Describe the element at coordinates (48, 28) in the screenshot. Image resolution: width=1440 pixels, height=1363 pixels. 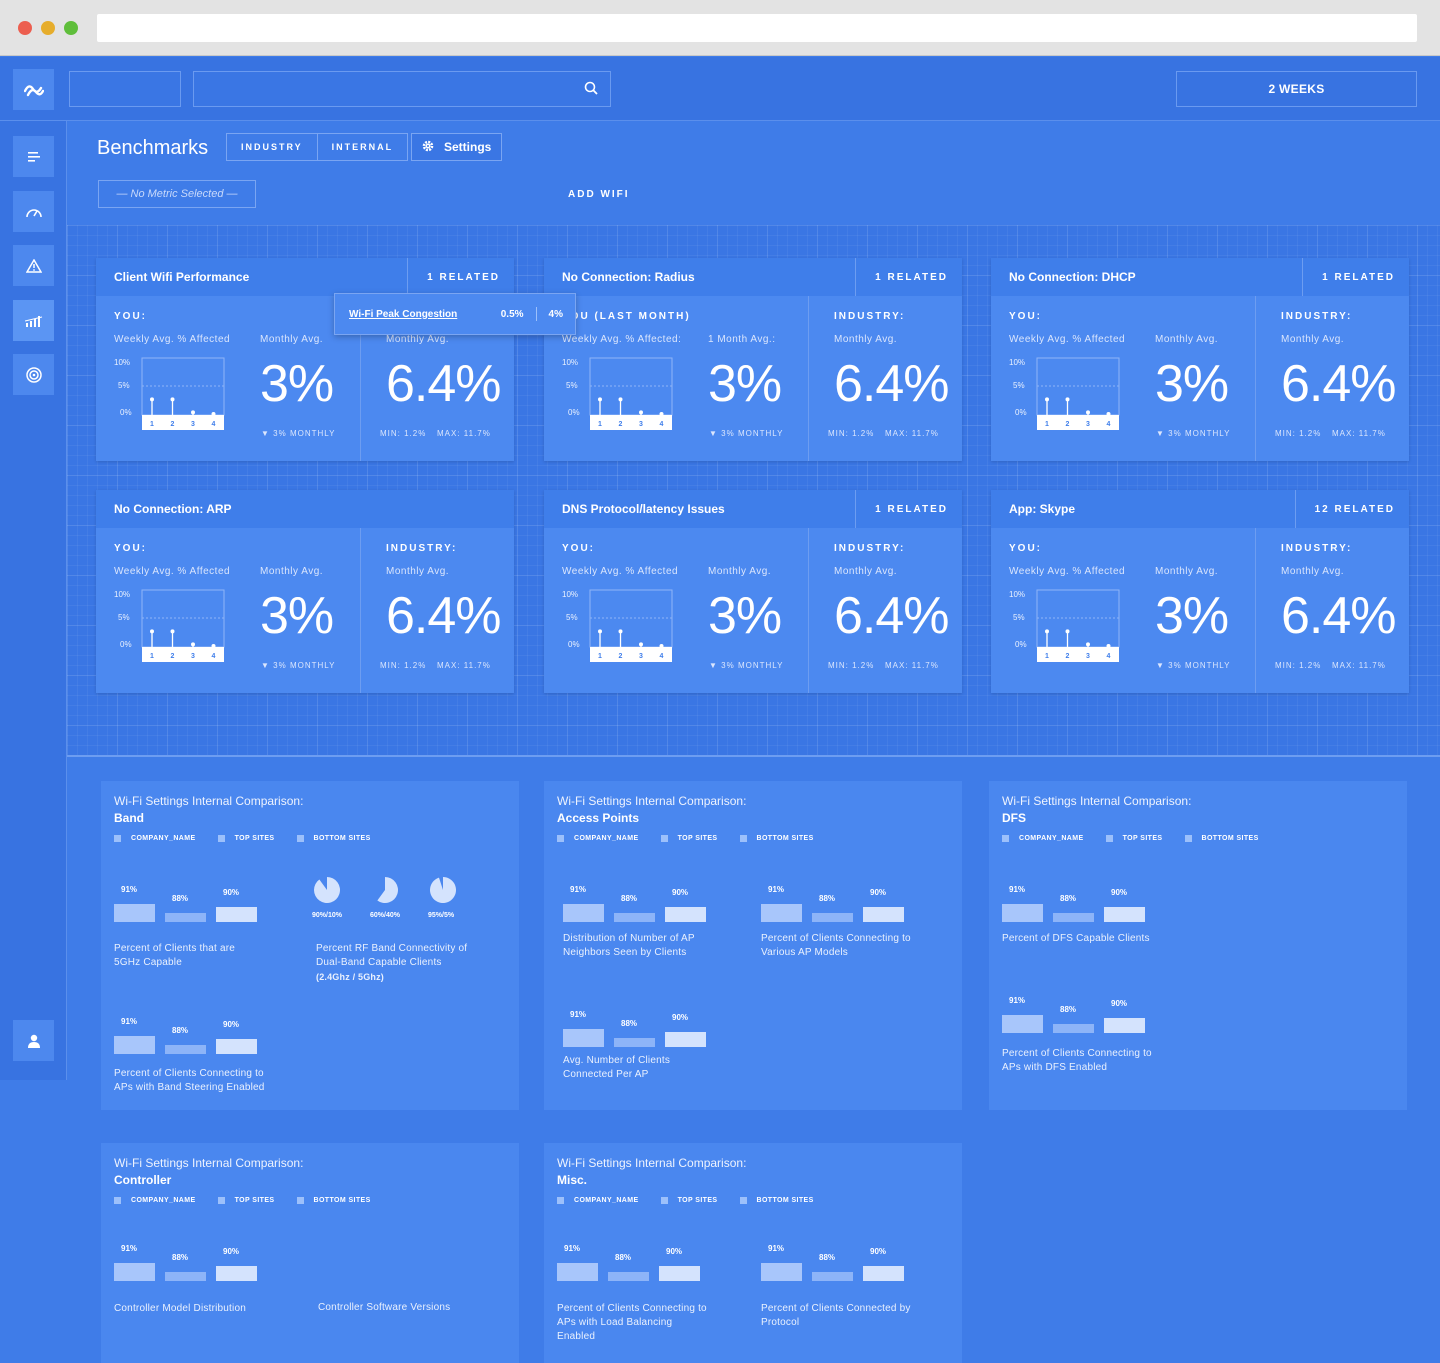
I see `minimize-window-icon` at that location.